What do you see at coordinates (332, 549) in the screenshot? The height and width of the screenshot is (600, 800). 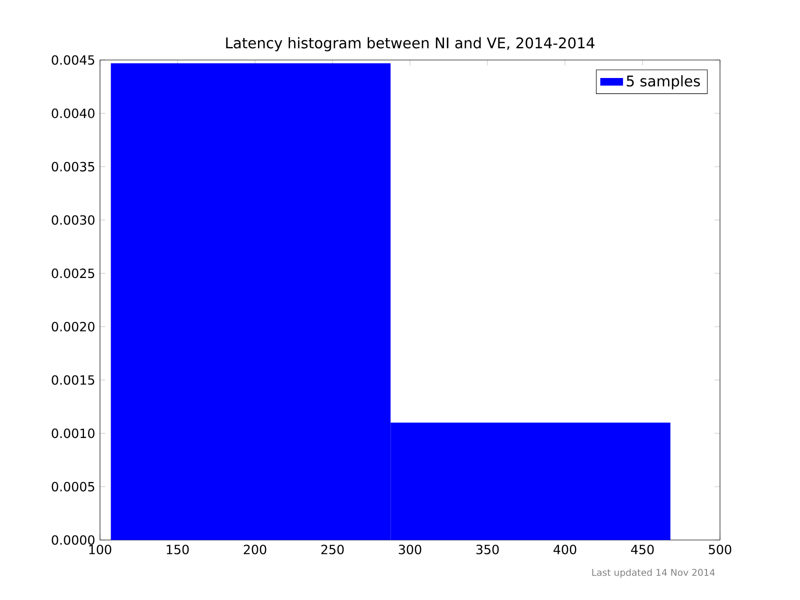 I see `x-tick-label: 250` at bounding box center [332, 549].